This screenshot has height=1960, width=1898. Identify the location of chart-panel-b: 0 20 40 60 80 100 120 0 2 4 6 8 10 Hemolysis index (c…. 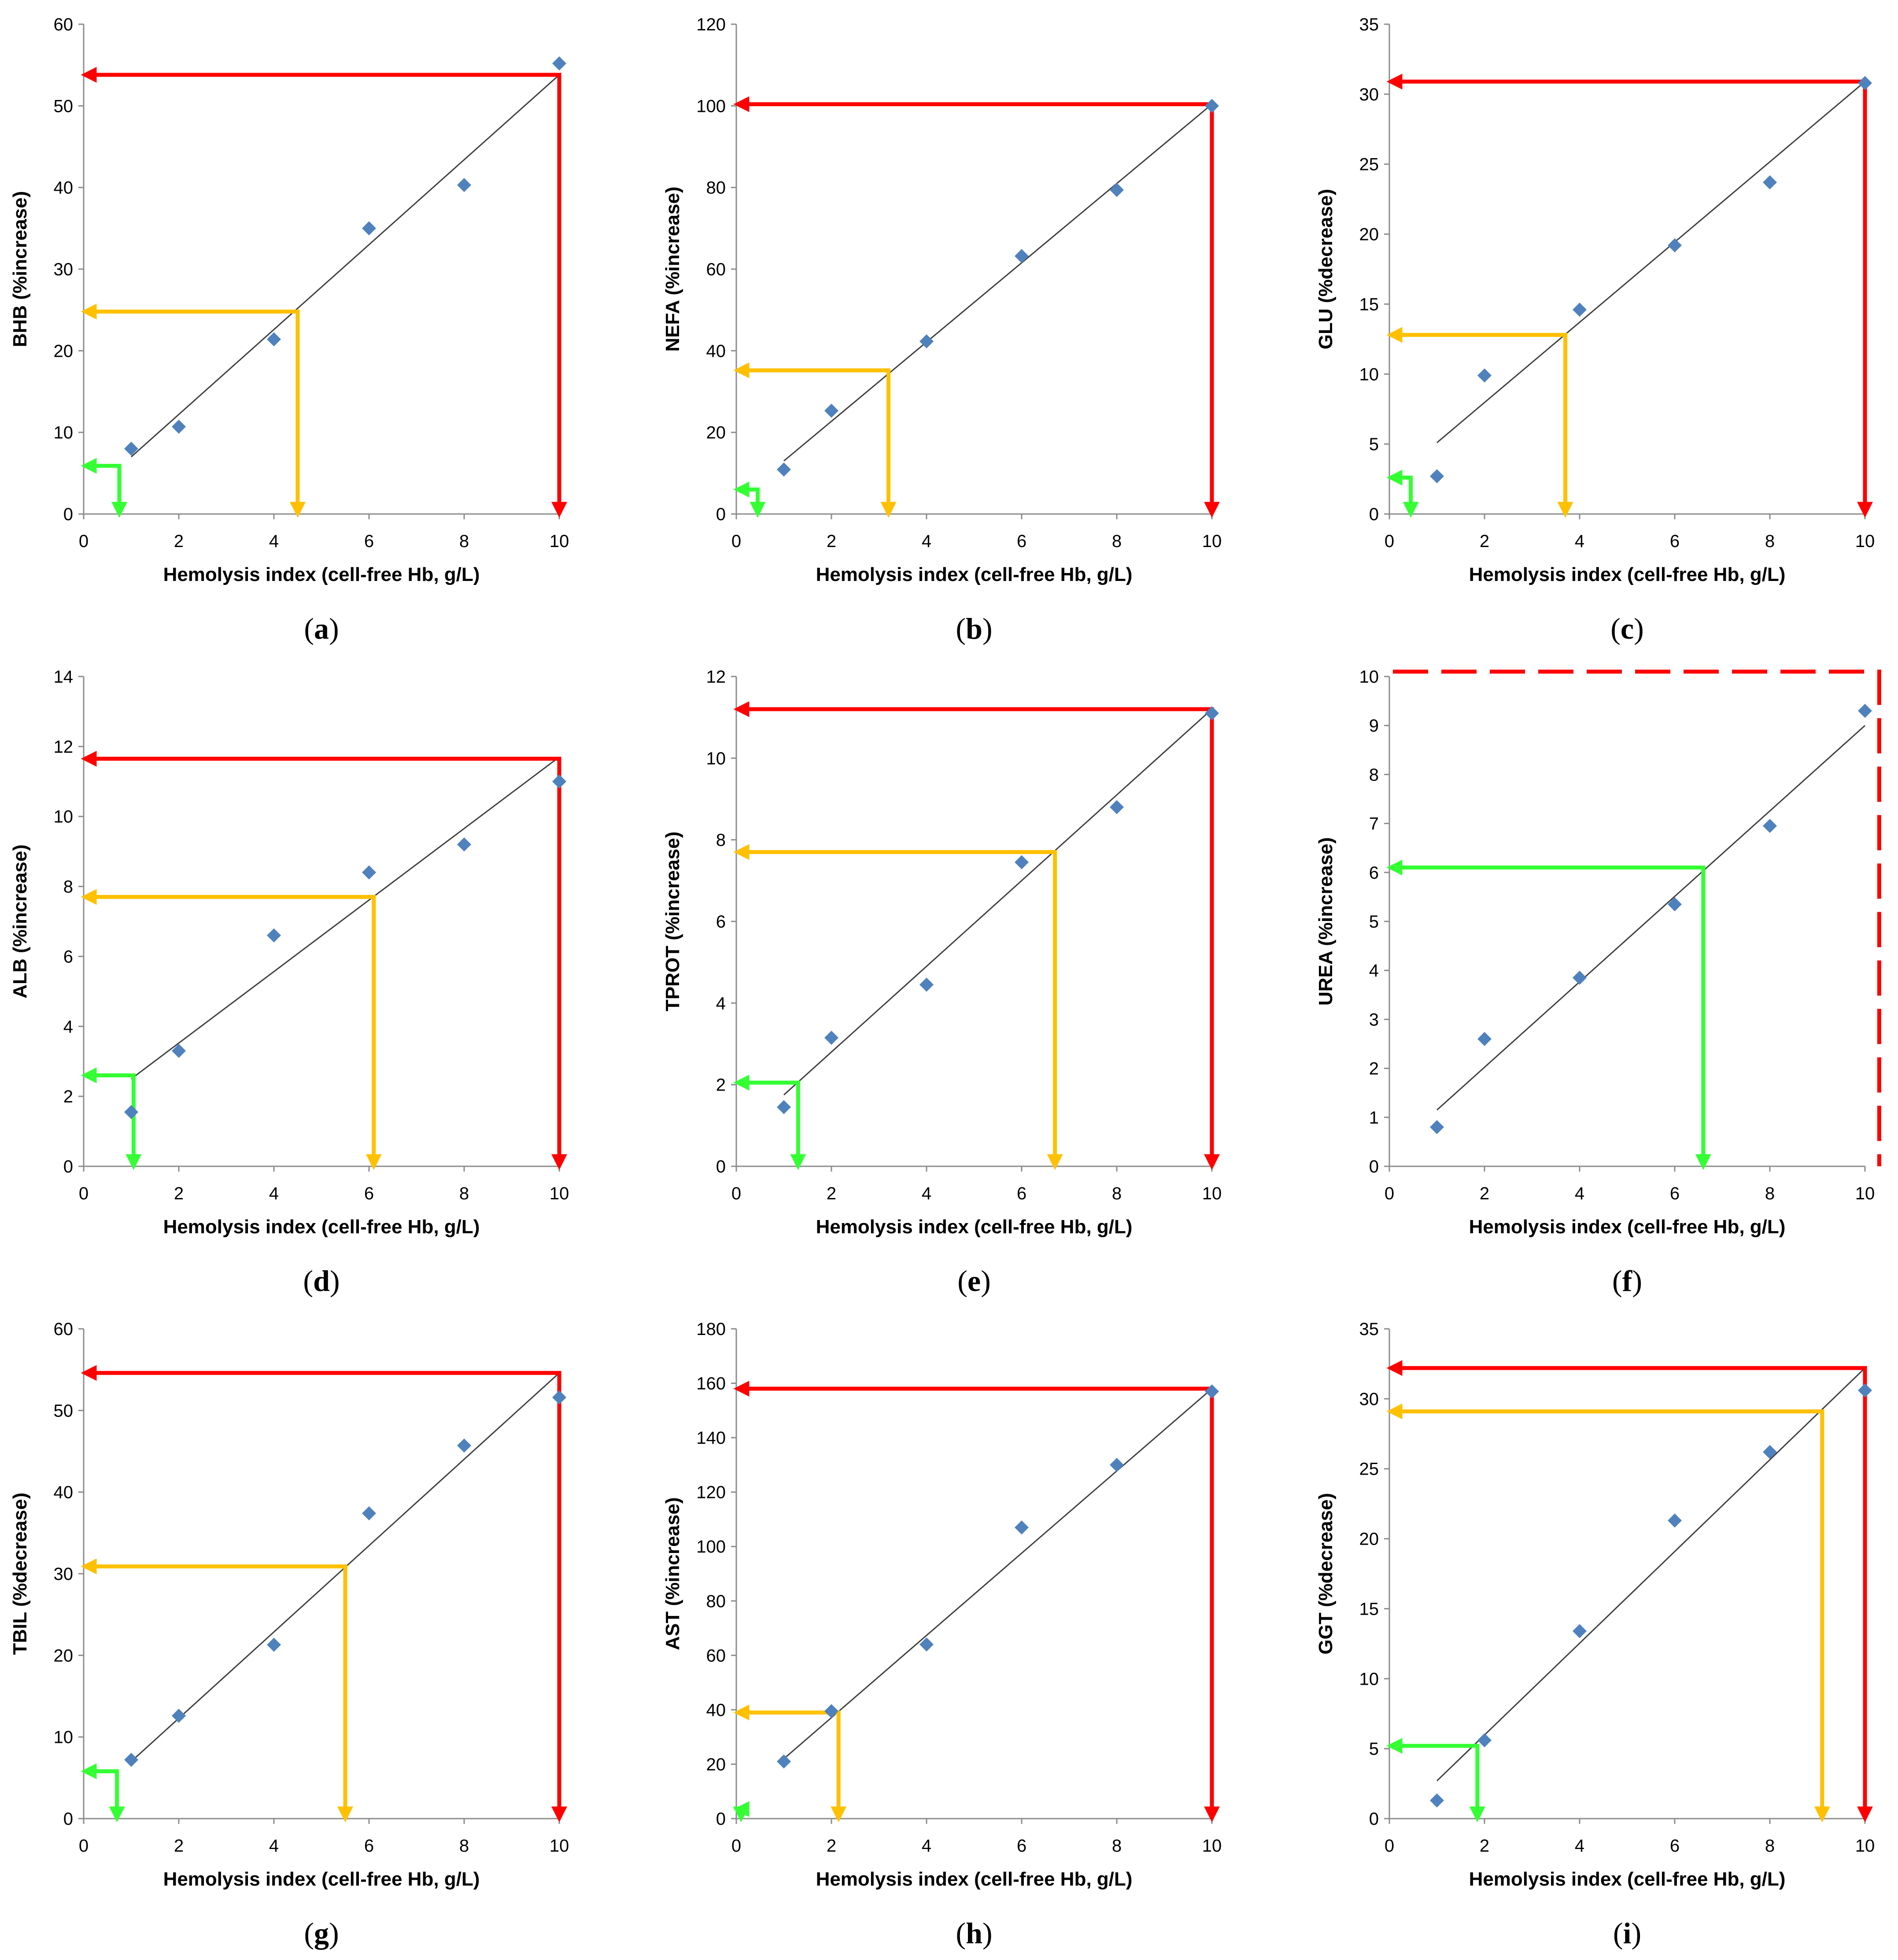
(942, 330).